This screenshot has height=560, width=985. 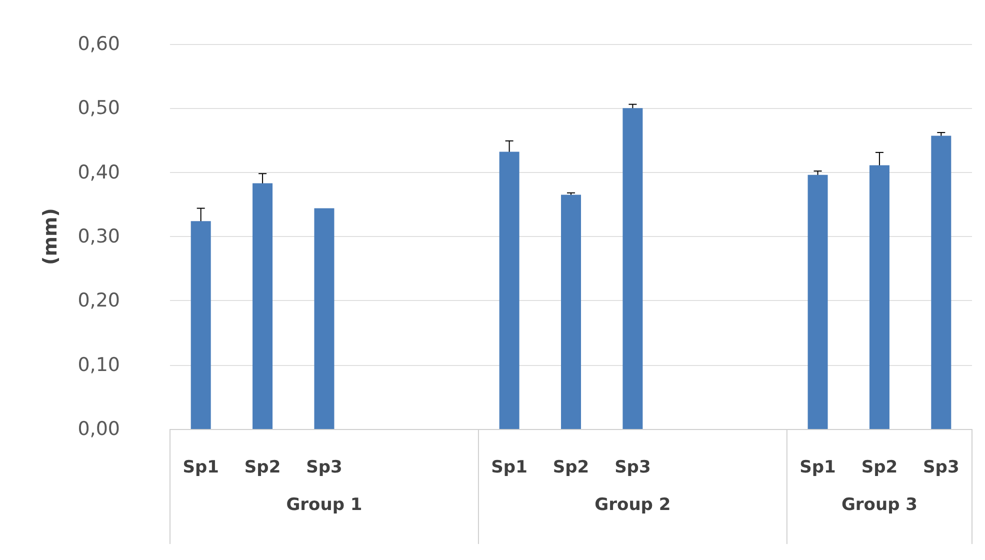 What do you see at coordinates (879, 505) in the screenshot?
I see `text: Group 3` at bounding box center [879, 505].